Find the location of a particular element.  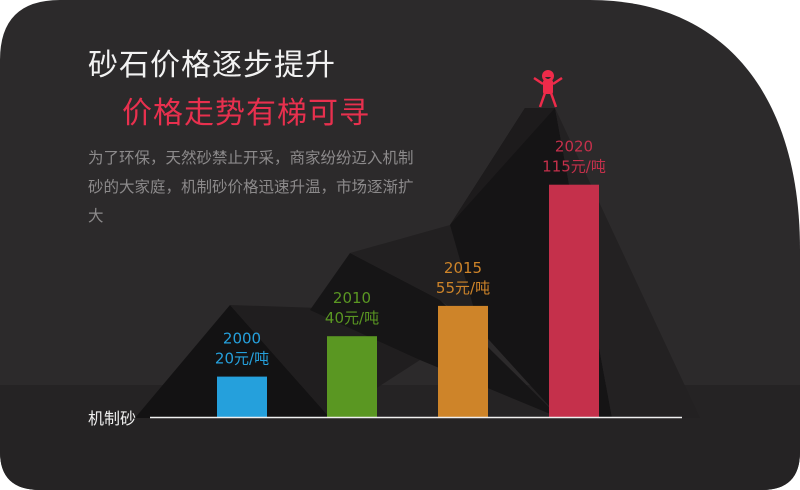

bar-value-label: 40元/吨 is located at coordinates (352, 318).